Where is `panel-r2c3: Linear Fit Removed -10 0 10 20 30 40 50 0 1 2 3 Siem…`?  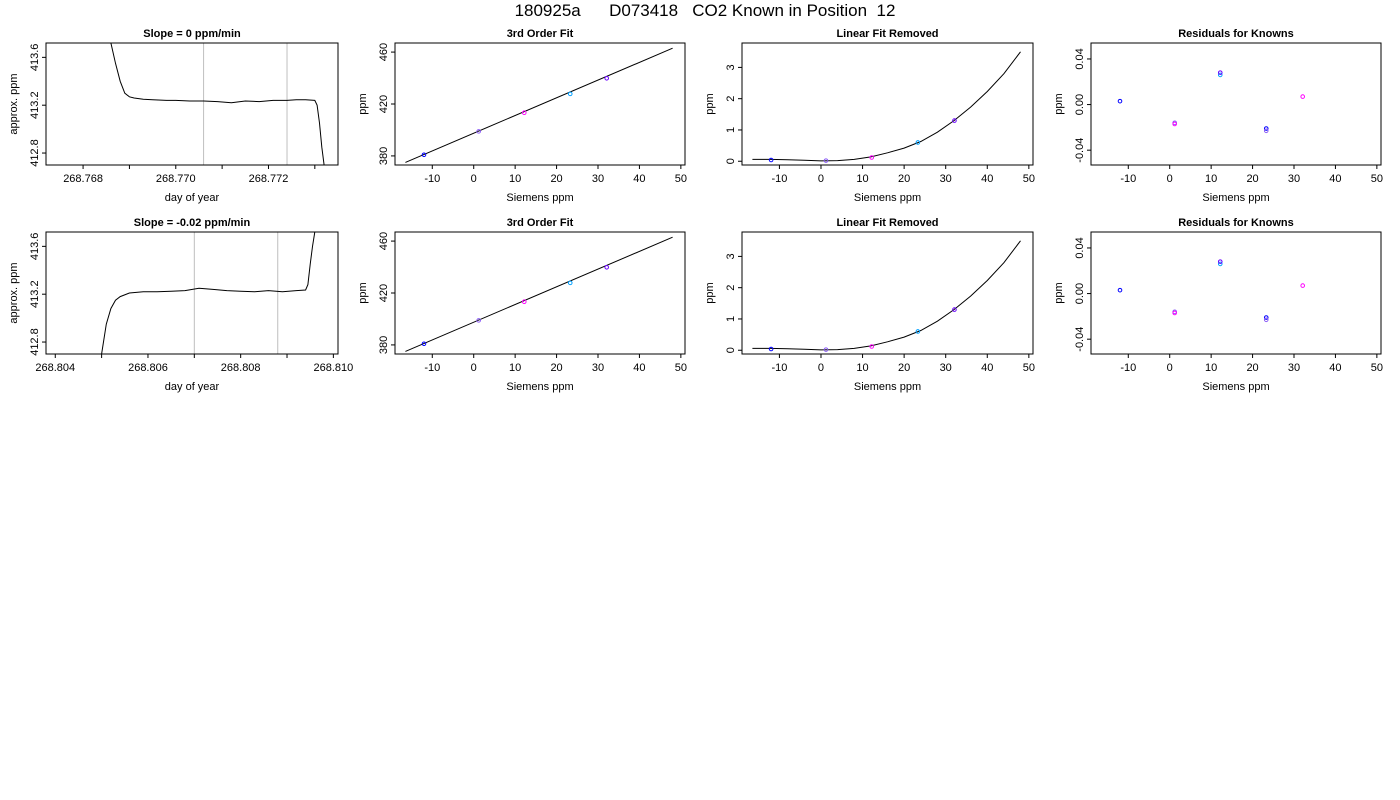
panel-r2c3: Linear Fit Removed -10 0 10 20 30 40 50 0 1 2 3 Siem… is located at coordinates (869, 305).